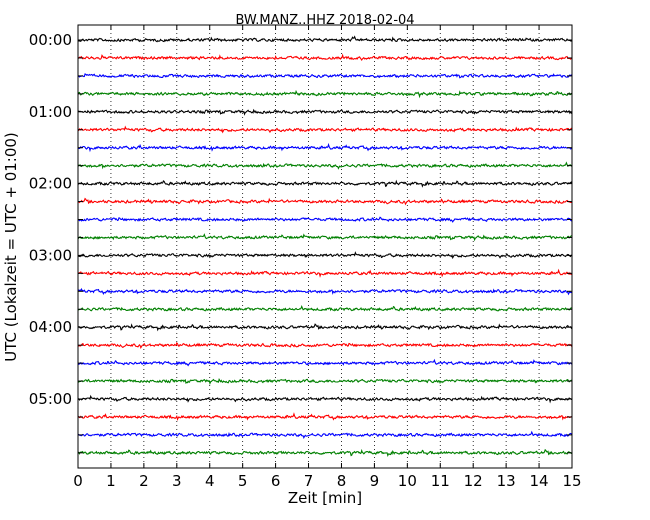 The width and height of the screenshot is (650, 520). What do you see at coordinates (50, 40) in the screenshot?
I see `y-tick-label: 00:00` at bounding box center [50, 40].